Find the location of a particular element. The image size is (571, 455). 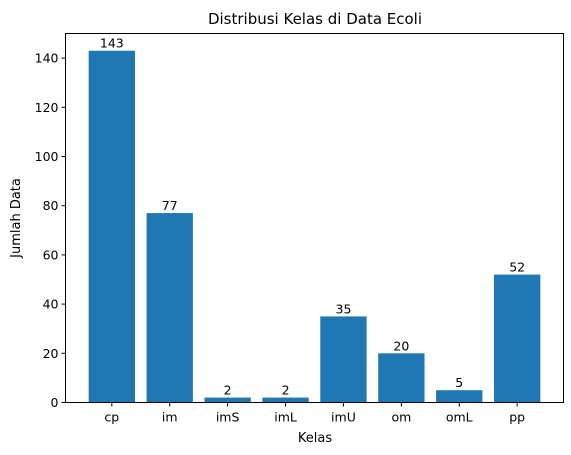

y-tick-label: 0 is located at coordinates (55, 402).